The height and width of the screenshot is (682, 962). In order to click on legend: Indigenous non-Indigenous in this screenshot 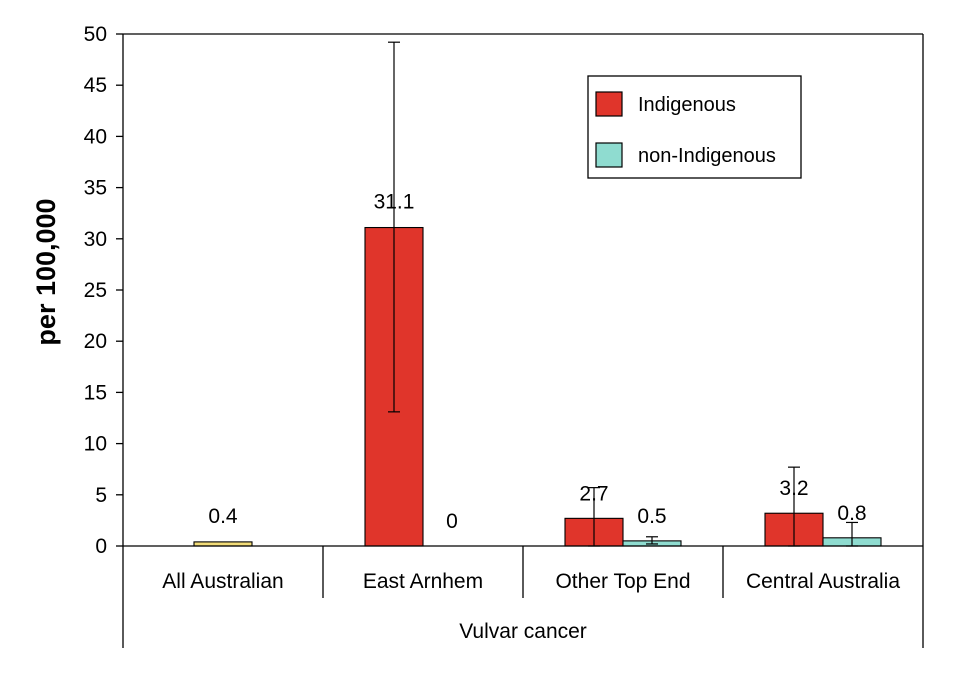, I will do `click(694, 127)`.